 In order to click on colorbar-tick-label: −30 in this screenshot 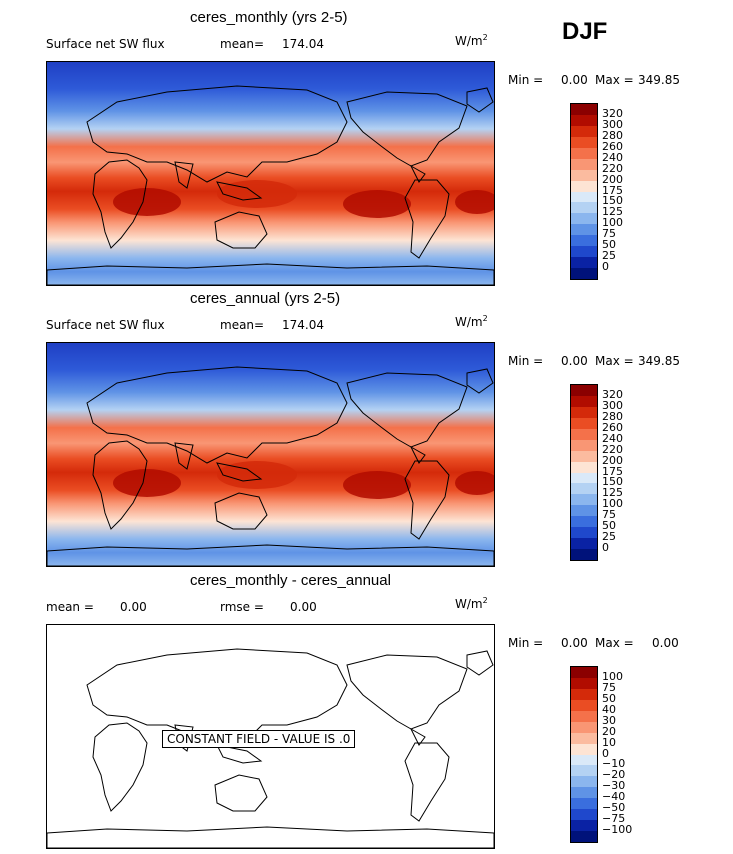, I will do `click(614, 786)`.